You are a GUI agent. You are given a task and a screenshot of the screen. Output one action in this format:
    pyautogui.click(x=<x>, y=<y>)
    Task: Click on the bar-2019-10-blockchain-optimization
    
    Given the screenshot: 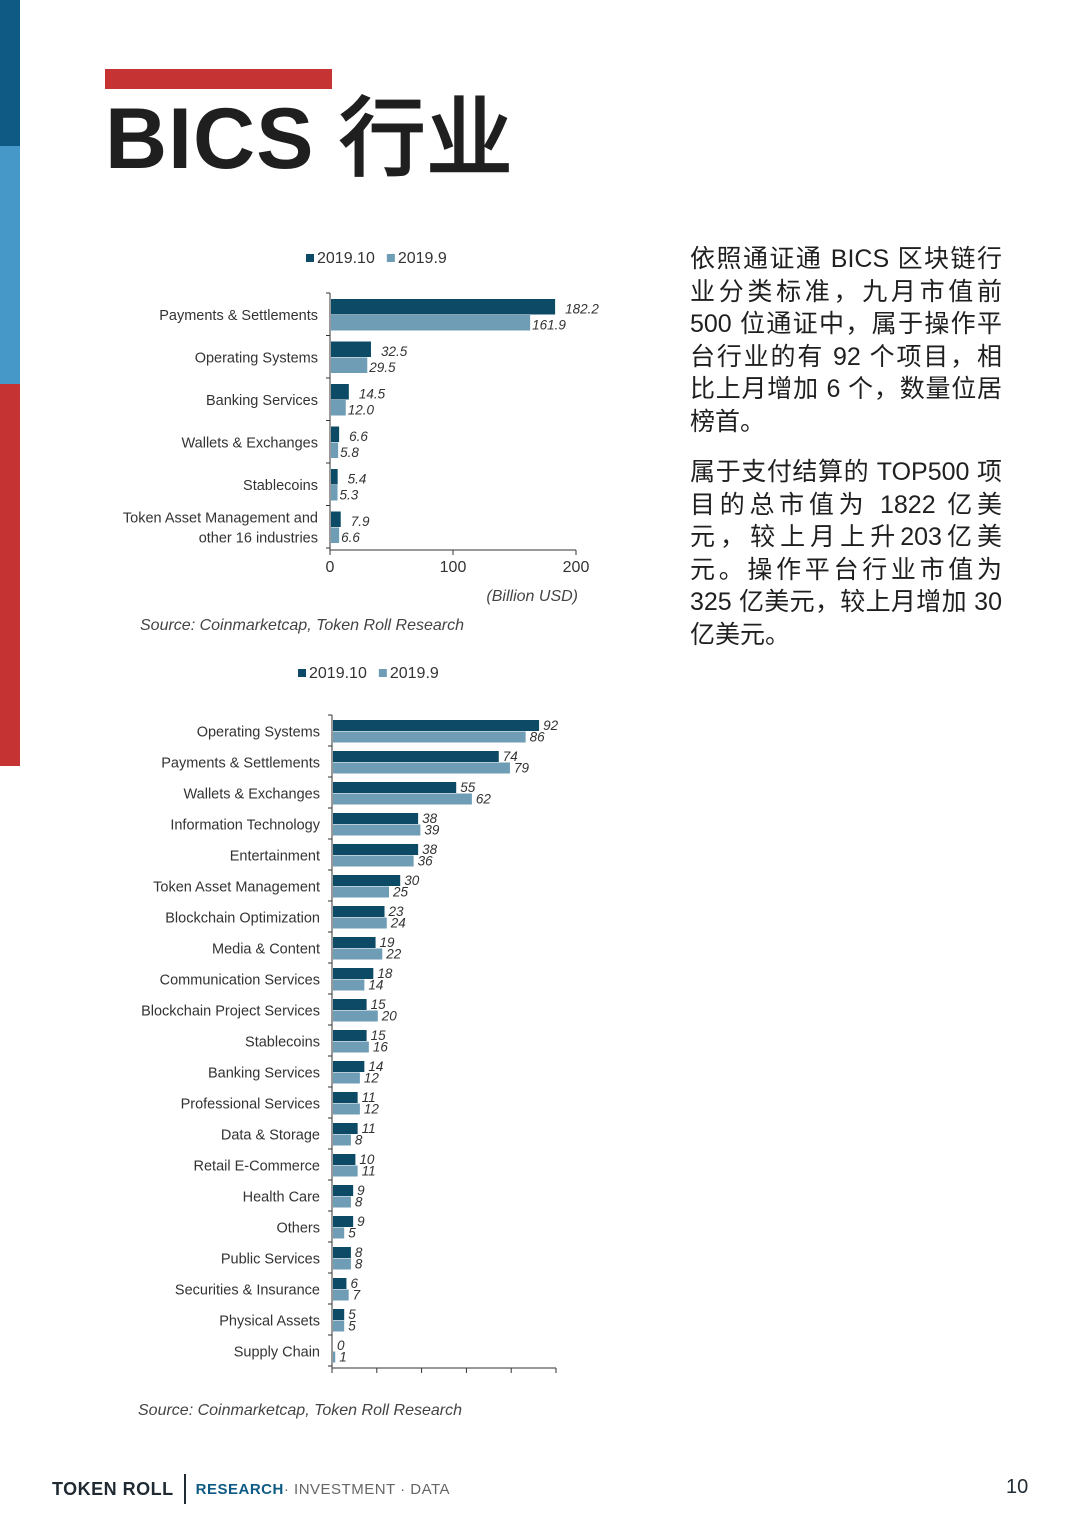 What is the action you would take?
    pyautogui.click(x=359, y=911)
    